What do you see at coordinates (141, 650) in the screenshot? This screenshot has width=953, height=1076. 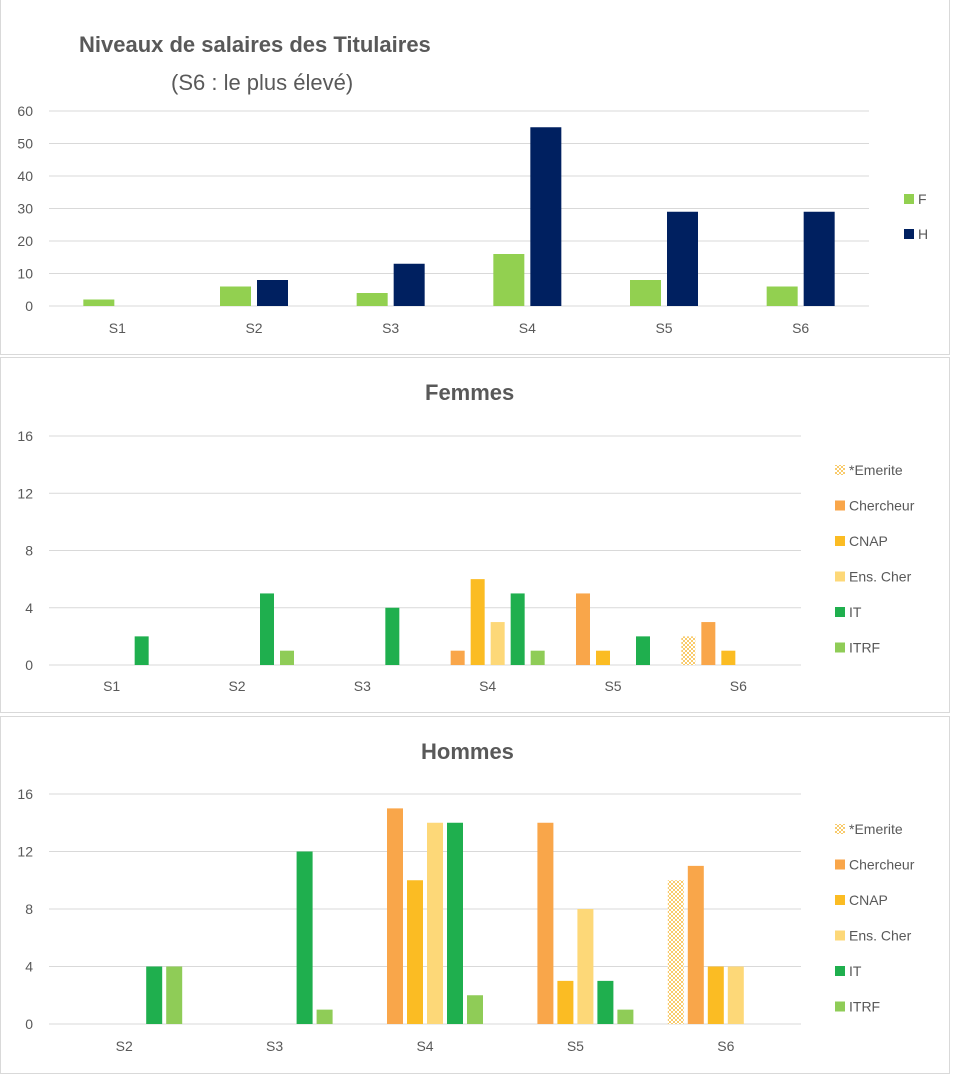 I see `bar-it-s1` at bounding box center [141, 650].